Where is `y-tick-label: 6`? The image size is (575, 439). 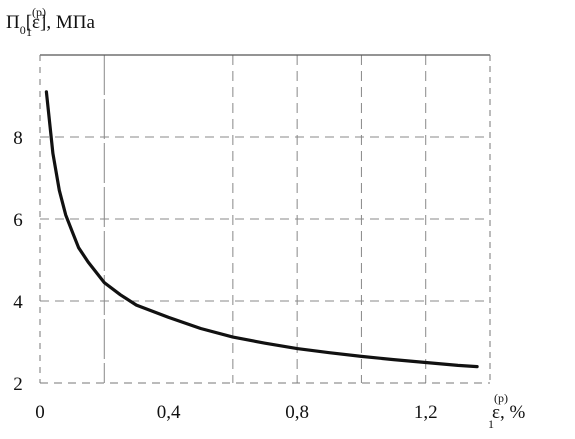 y-tick-label: 6 is located at coordinates (18, 220).